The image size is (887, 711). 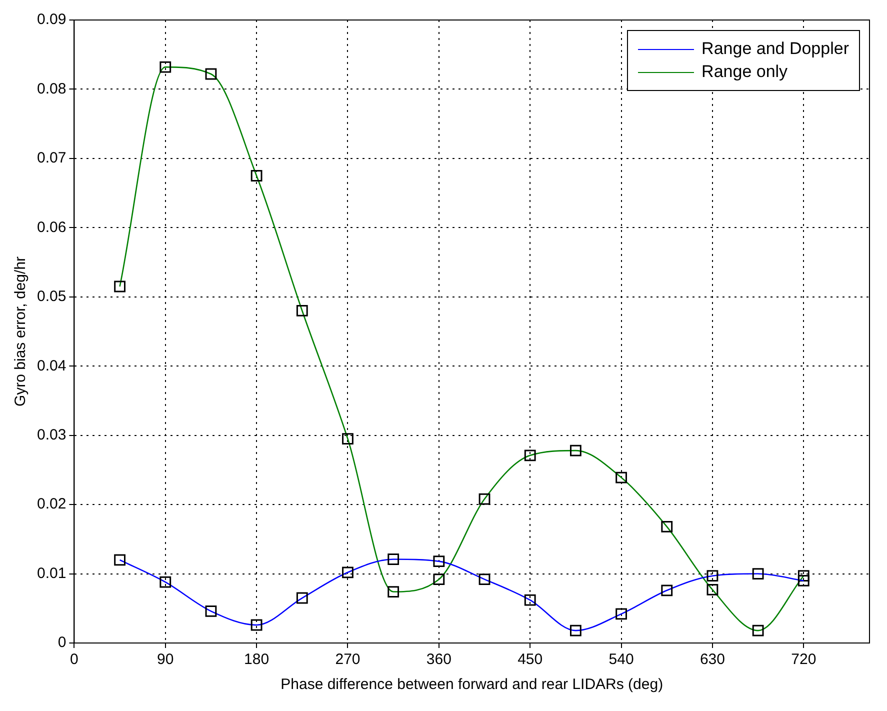 What do you see at coordinates (51, 435) in the screenshot?
I see `y-tick-label: 0.03` at bounding box center [51, 435].